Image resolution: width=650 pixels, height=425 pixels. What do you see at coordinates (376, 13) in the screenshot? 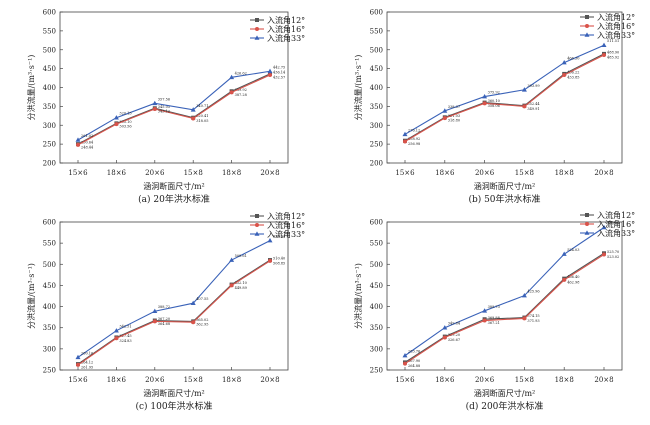
I see `y-tick-label: 600` at bounding box center [376, 13].